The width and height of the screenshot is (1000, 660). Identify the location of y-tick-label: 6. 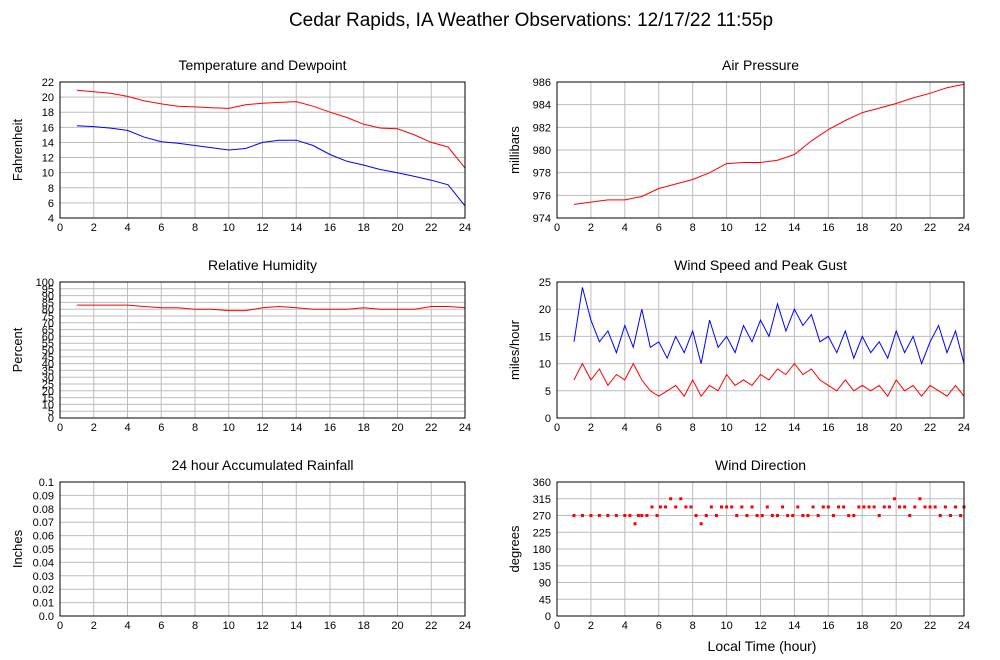
(51, 204).